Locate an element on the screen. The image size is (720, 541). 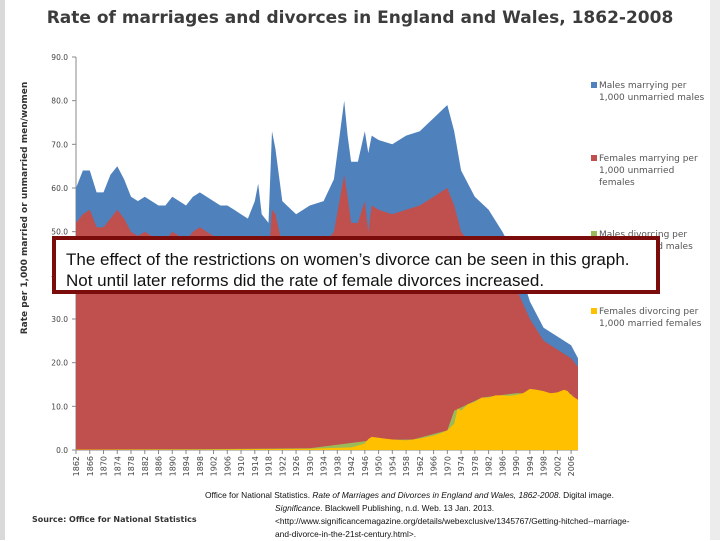
x-tick-label: 1930 is located at coordinates (310, 466).